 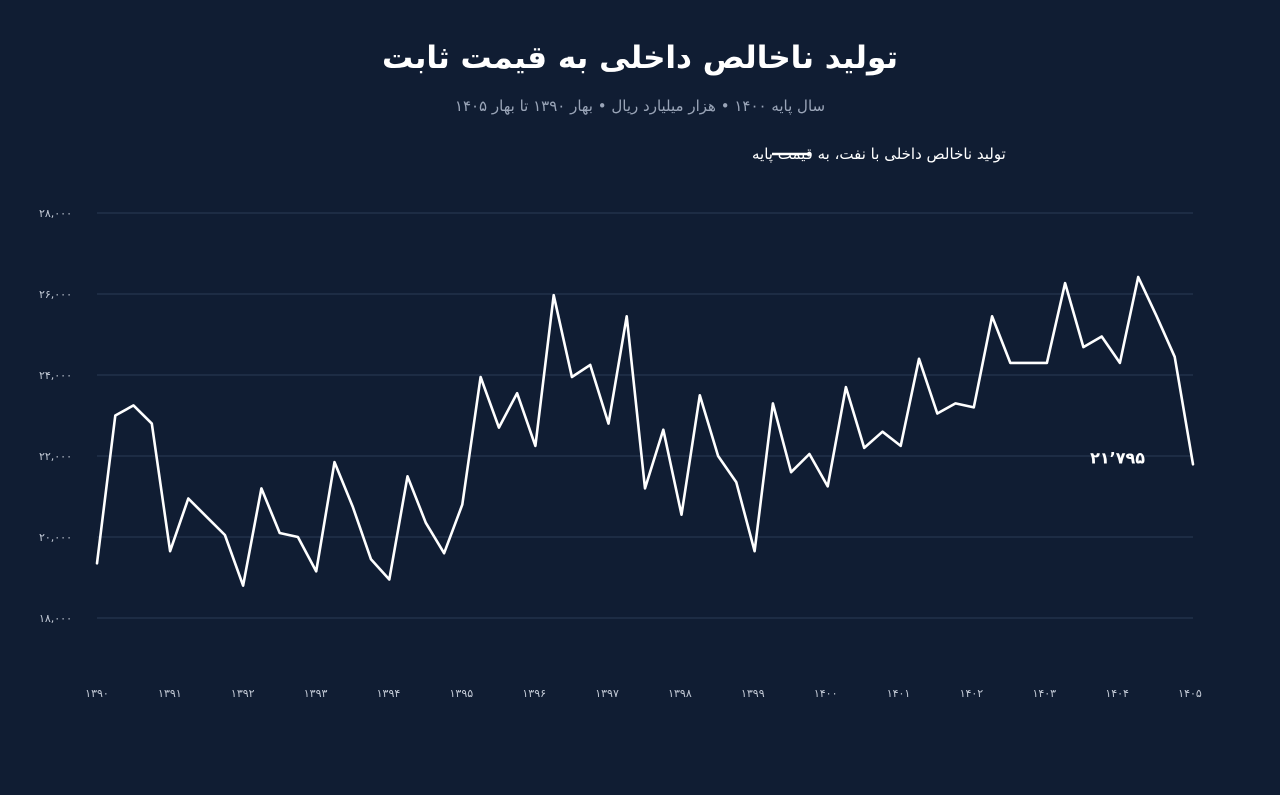 I want to click on x-tick-label: ۱۳۹۶, so click(x=534, y=693).